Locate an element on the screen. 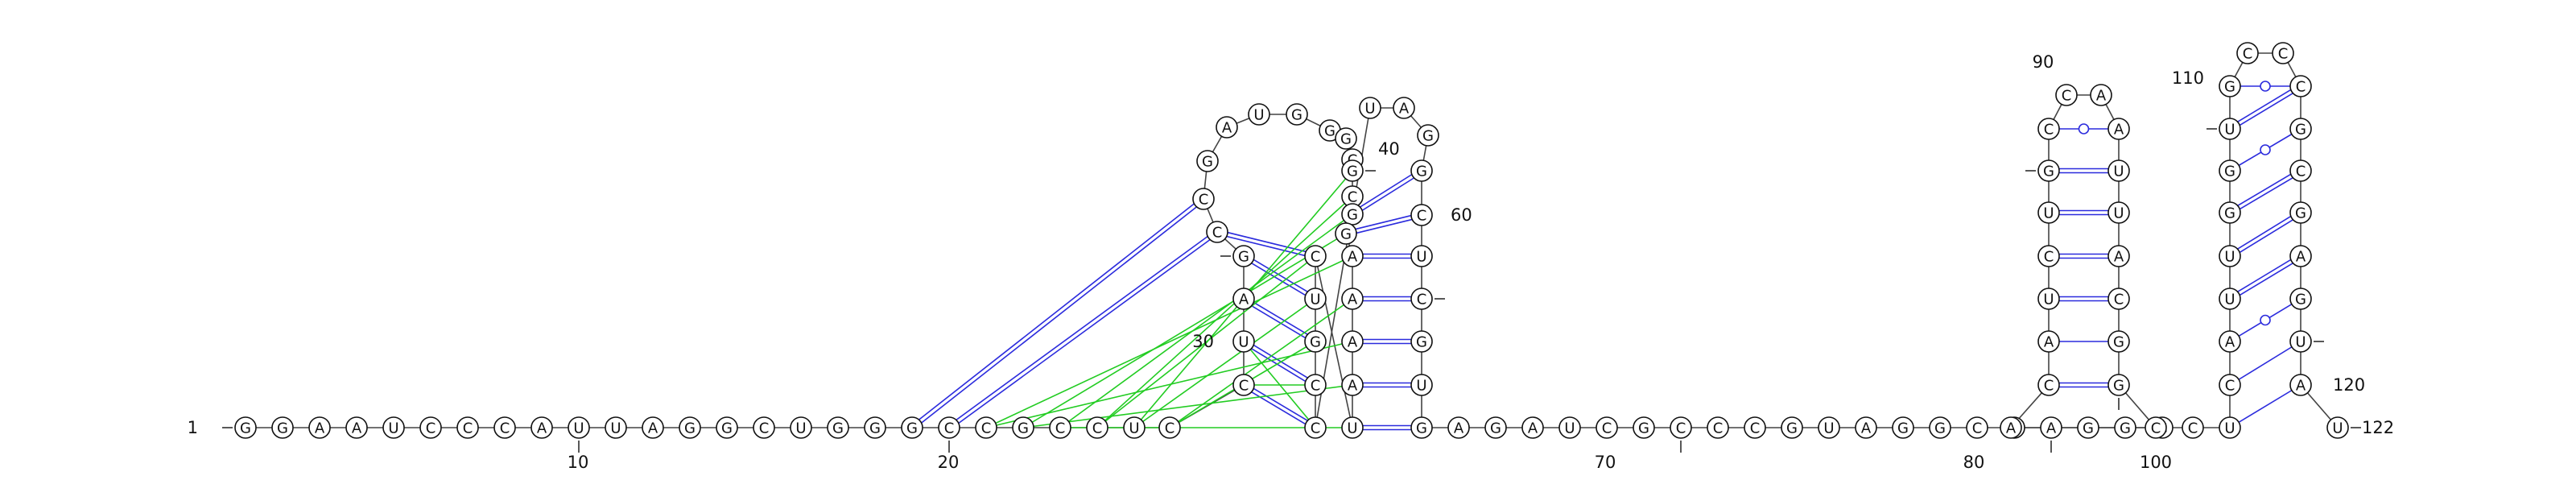  nucleotide-121: A is located at coordinates (2300, 384).